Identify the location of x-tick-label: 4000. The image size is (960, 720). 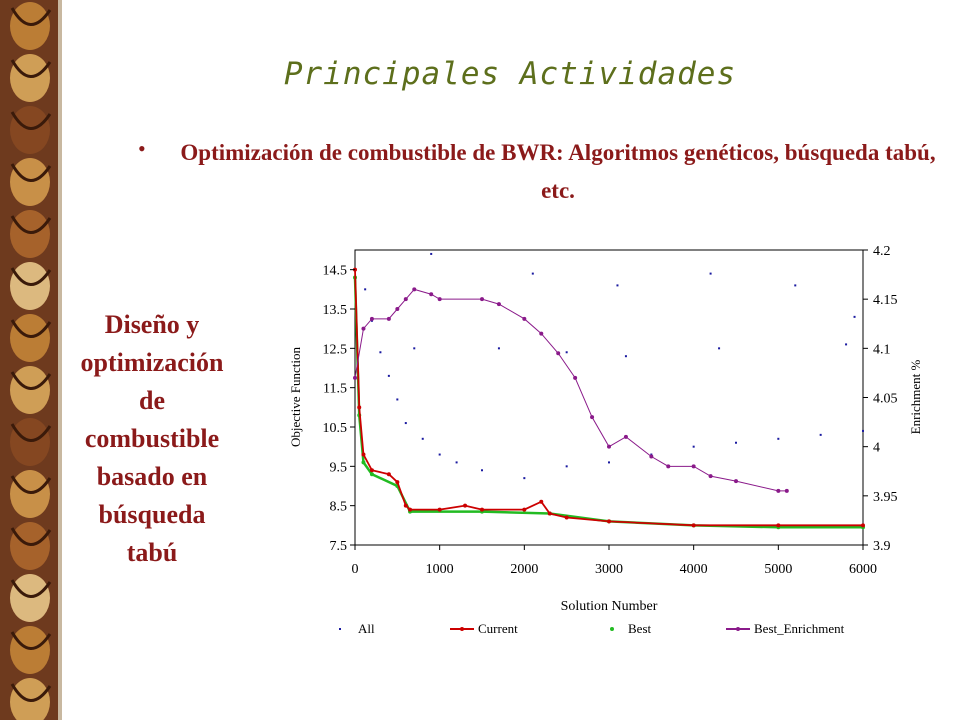
(694, 569).